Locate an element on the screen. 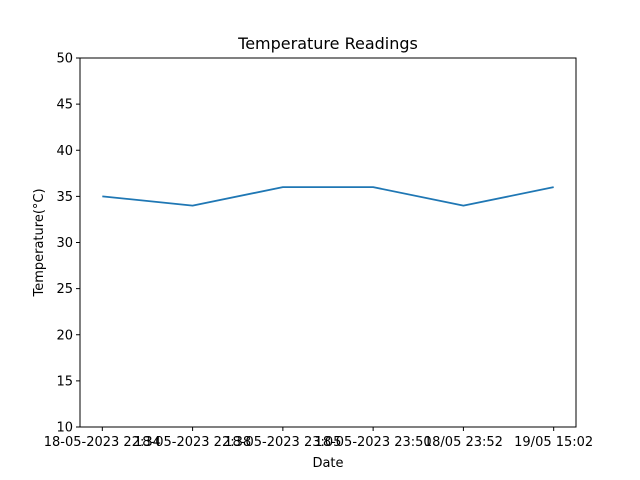 The width and height of the screenshot is (640, 480). y-tick-label: 50 is located at coordinates (64, 59).